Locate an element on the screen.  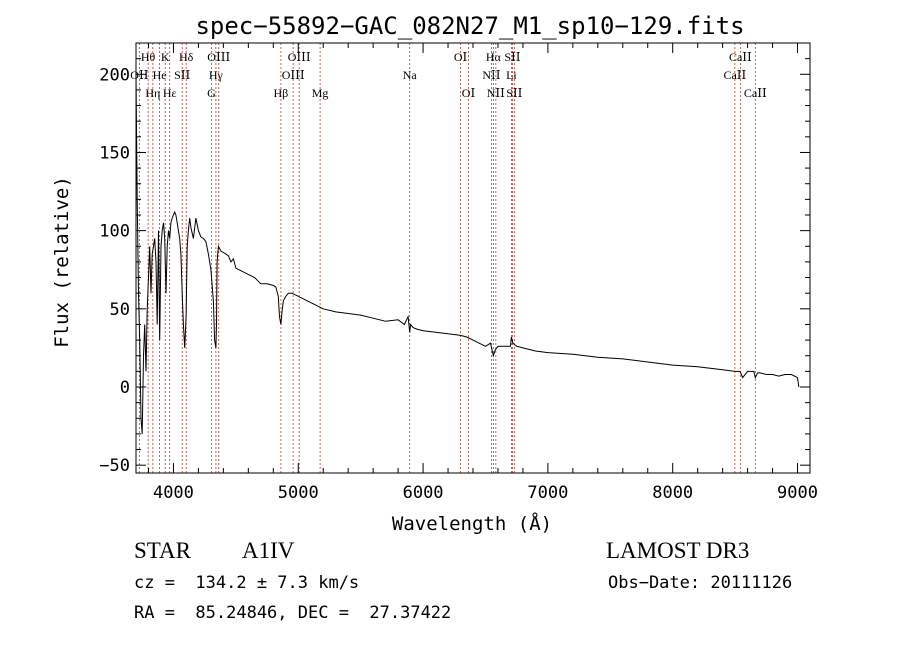
line-marker-label: Hδ is located at coordinates (186, 57).